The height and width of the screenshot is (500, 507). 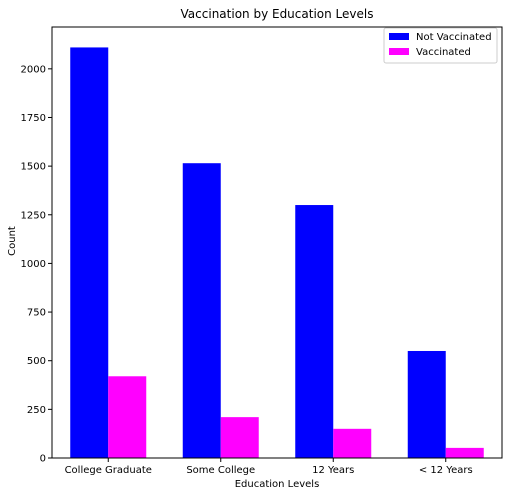 I want to click on y-tick-label-7: 1750, so click(x=33, y=118).